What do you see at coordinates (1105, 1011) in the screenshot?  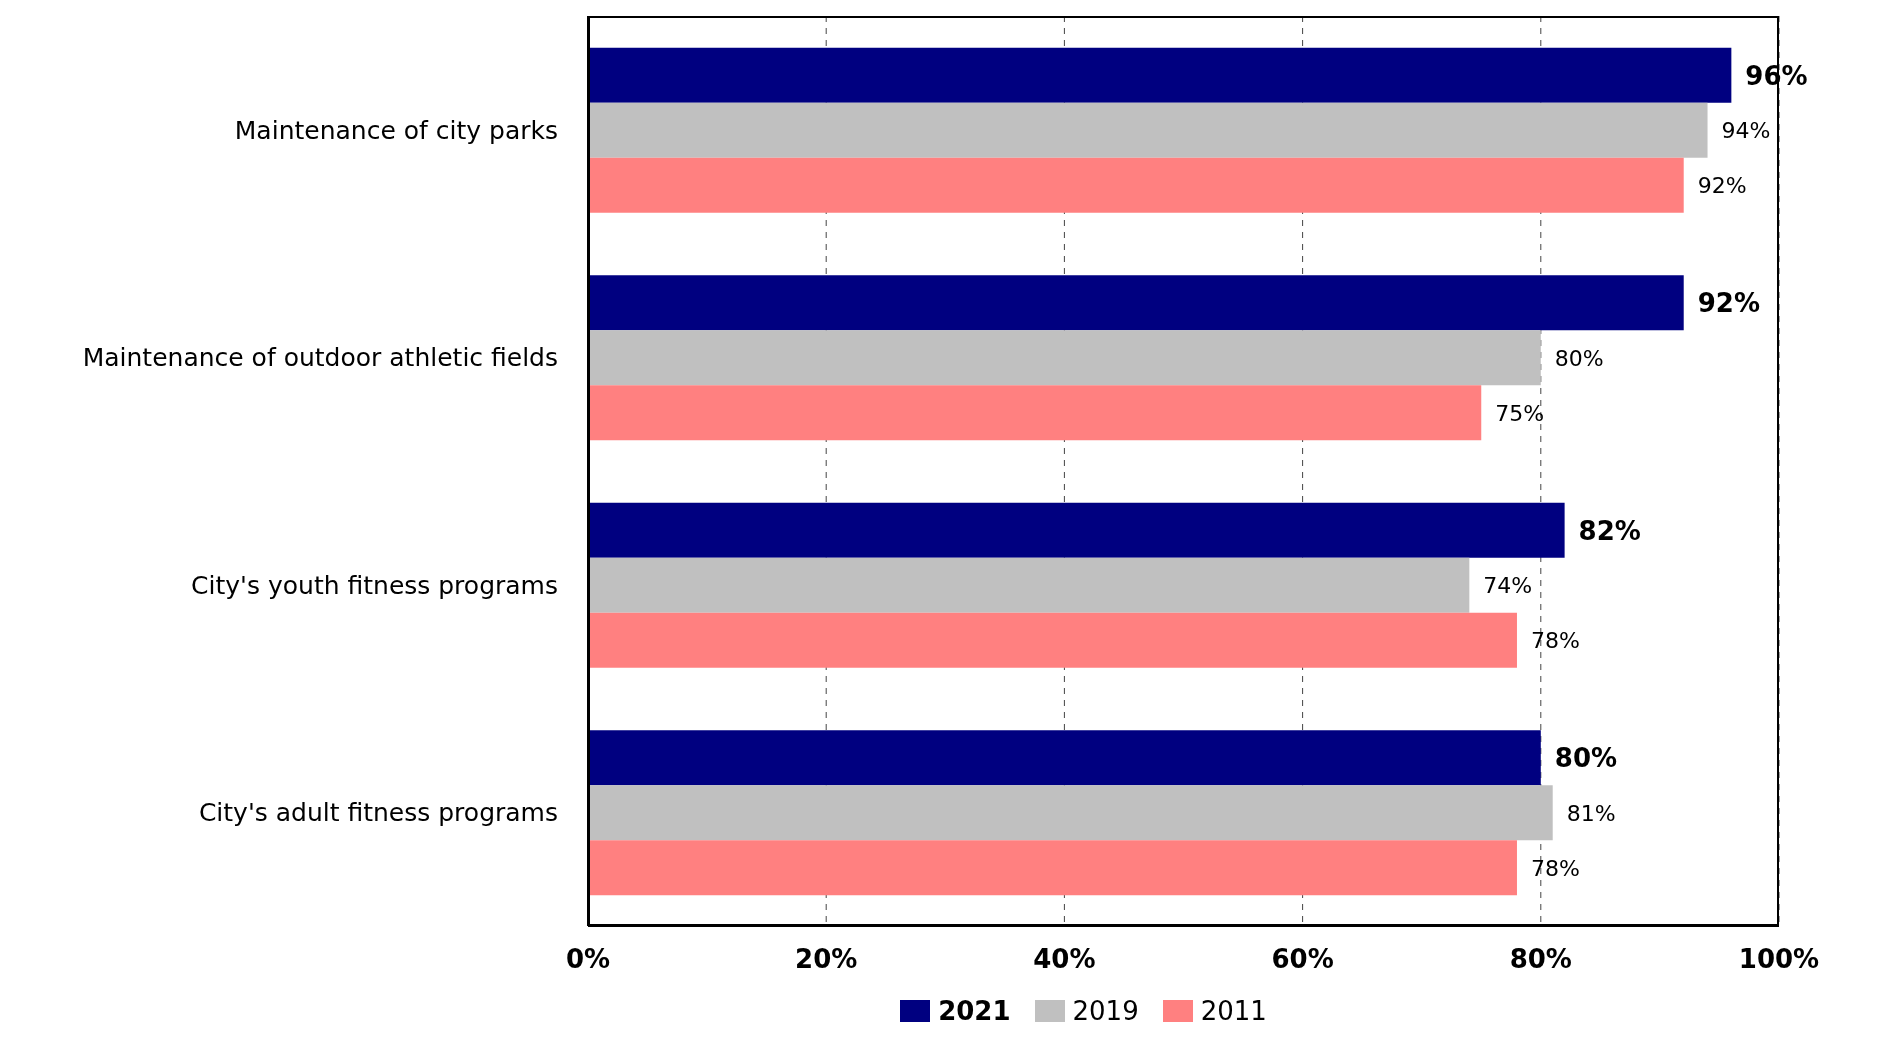 I see `legend-label: 2019` at bounding box center [1105, 1011].